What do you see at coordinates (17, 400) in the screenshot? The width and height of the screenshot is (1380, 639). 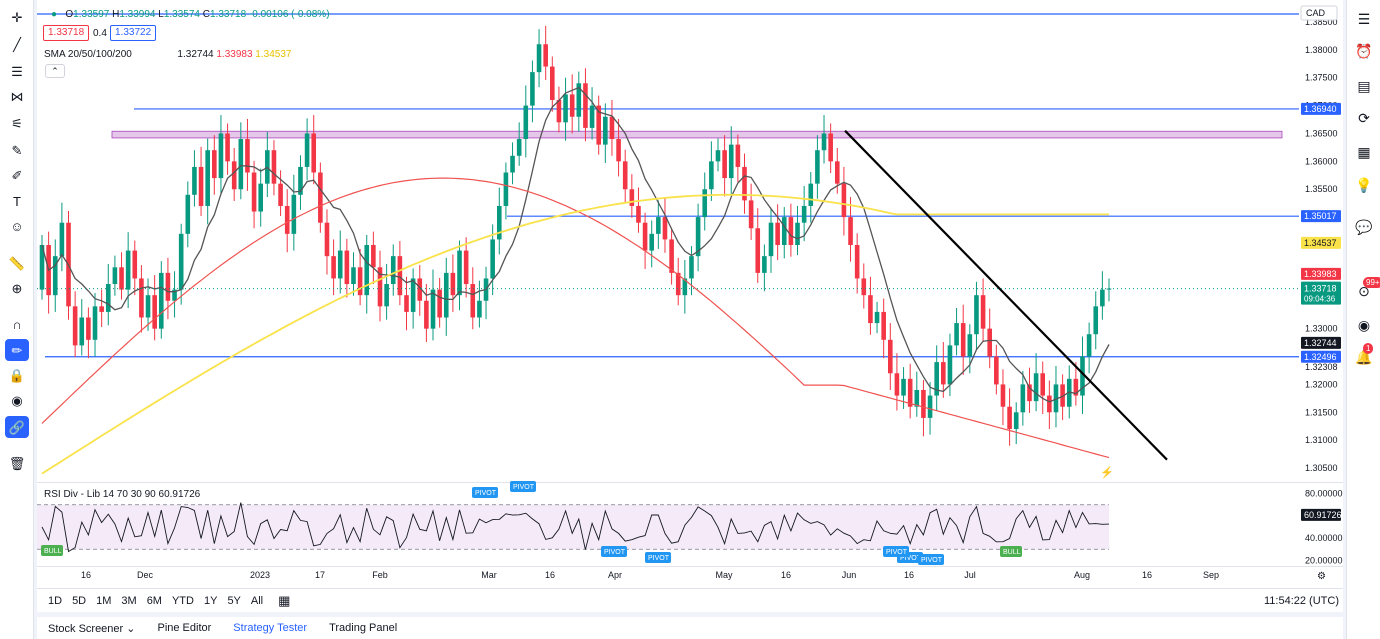 I see `eye-icon: ◉` at bounding box center [17, 400].